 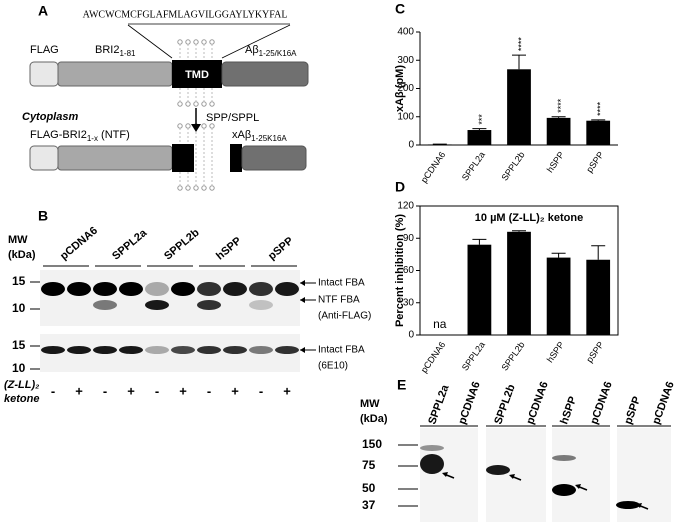 What do you see at coordinates (482, 119) in the screenshot?
I see `significance: ***` at bounding box center [482, 119].